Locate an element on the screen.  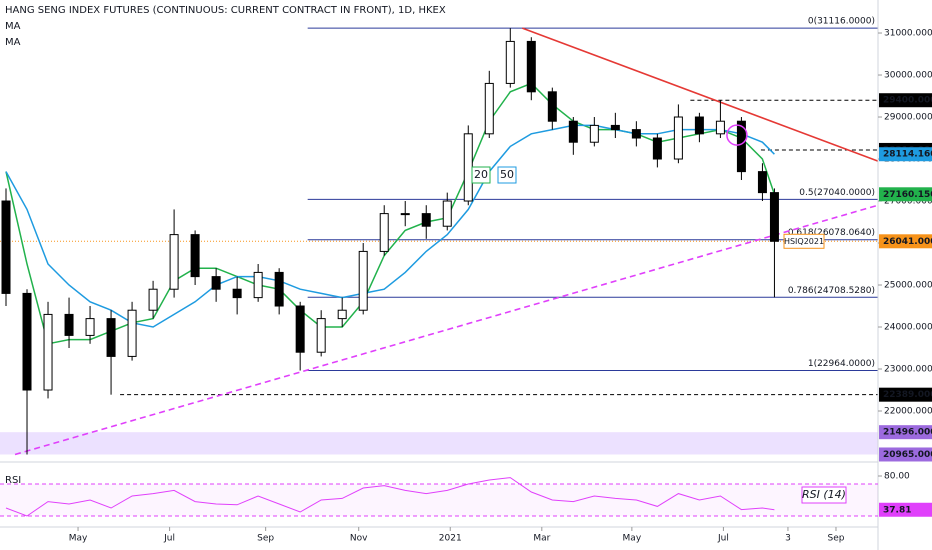
rsi-tick-label: 80.00 is located at coordinates (897, 477).